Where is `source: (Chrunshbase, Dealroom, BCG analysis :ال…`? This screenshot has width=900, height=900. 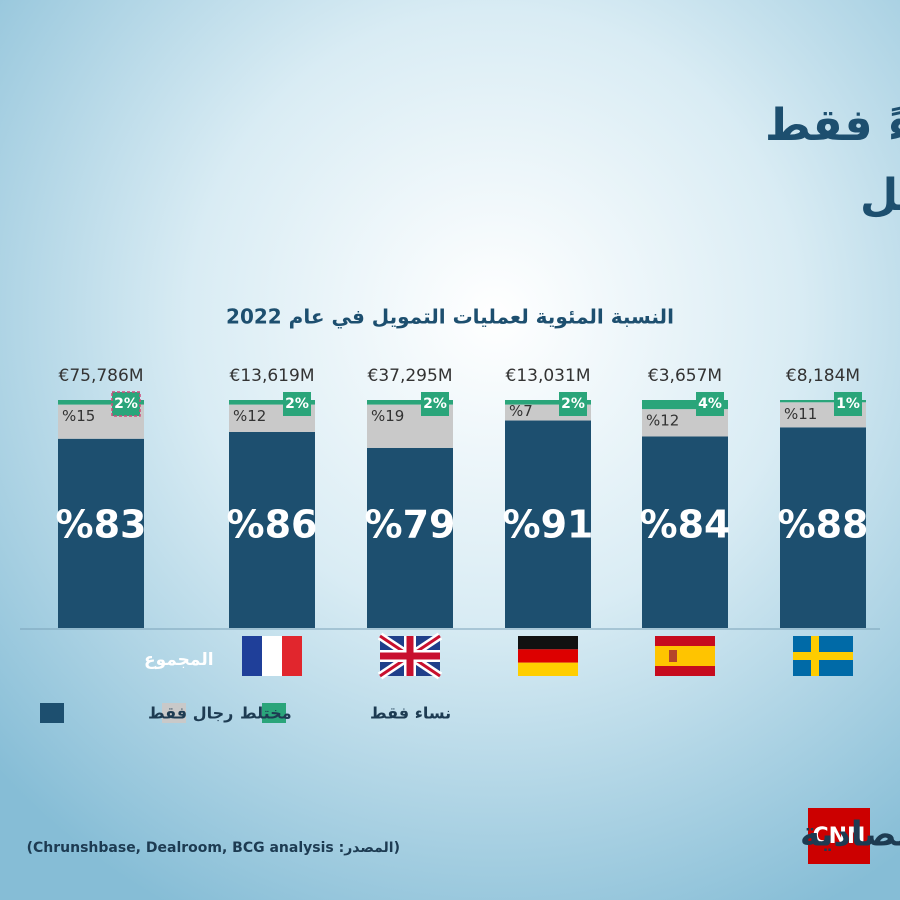
source: (Chrunshbase, Dealroom, BCG analysis :ال… is located at coordinates (213, 848).